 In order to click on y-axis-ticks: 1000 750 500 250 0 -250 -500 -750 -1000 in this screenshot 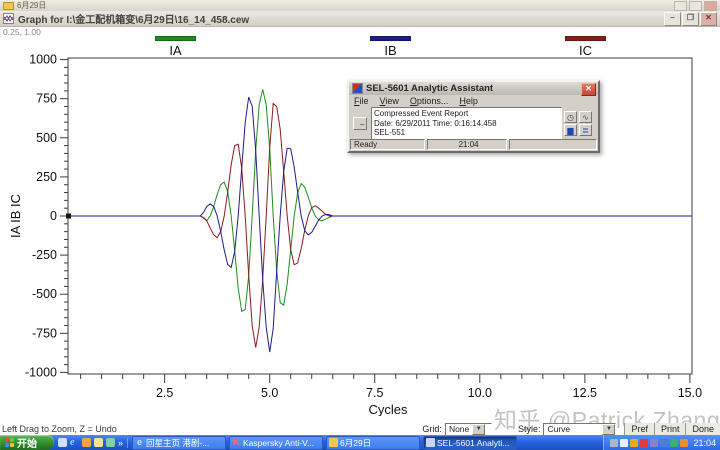, I will do `click(46, 216)`.